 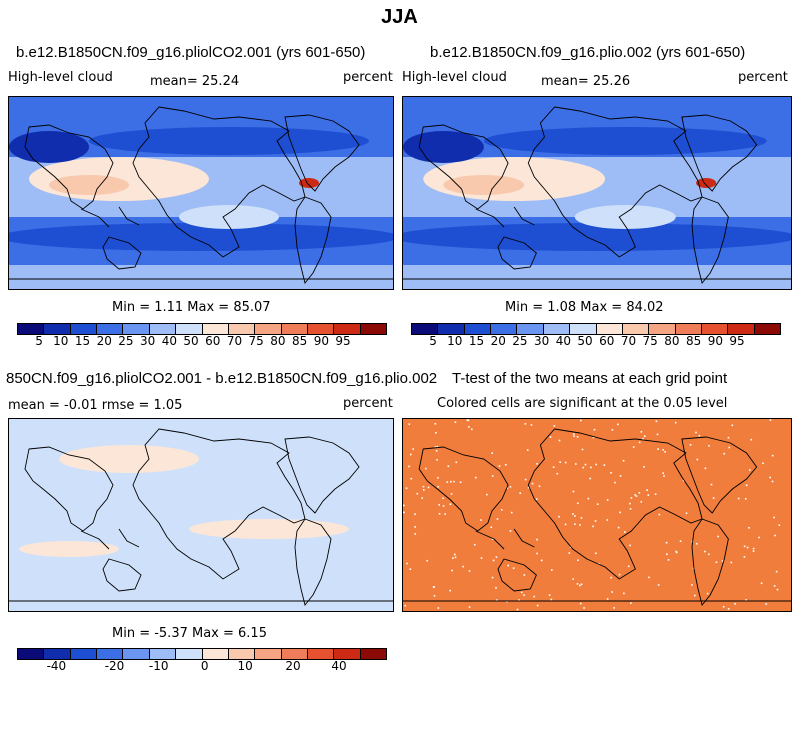 I want to click on panel2-min-max: Min = 1.08 Max = 84.02, so click(x=584, y=307).